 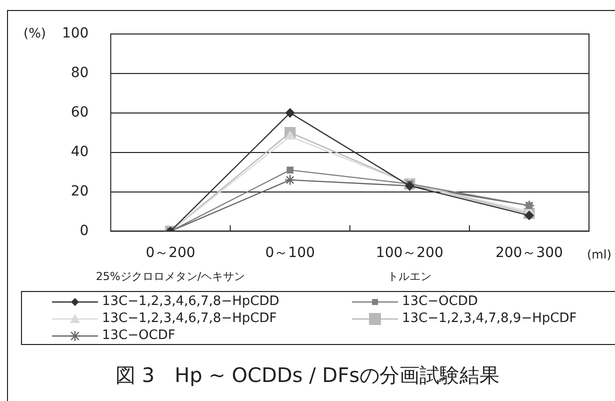 What do you see at coordinates (35, 34) in the screenshot?
I see `y-axis-title: (%)` at bounding box center [35, 34].